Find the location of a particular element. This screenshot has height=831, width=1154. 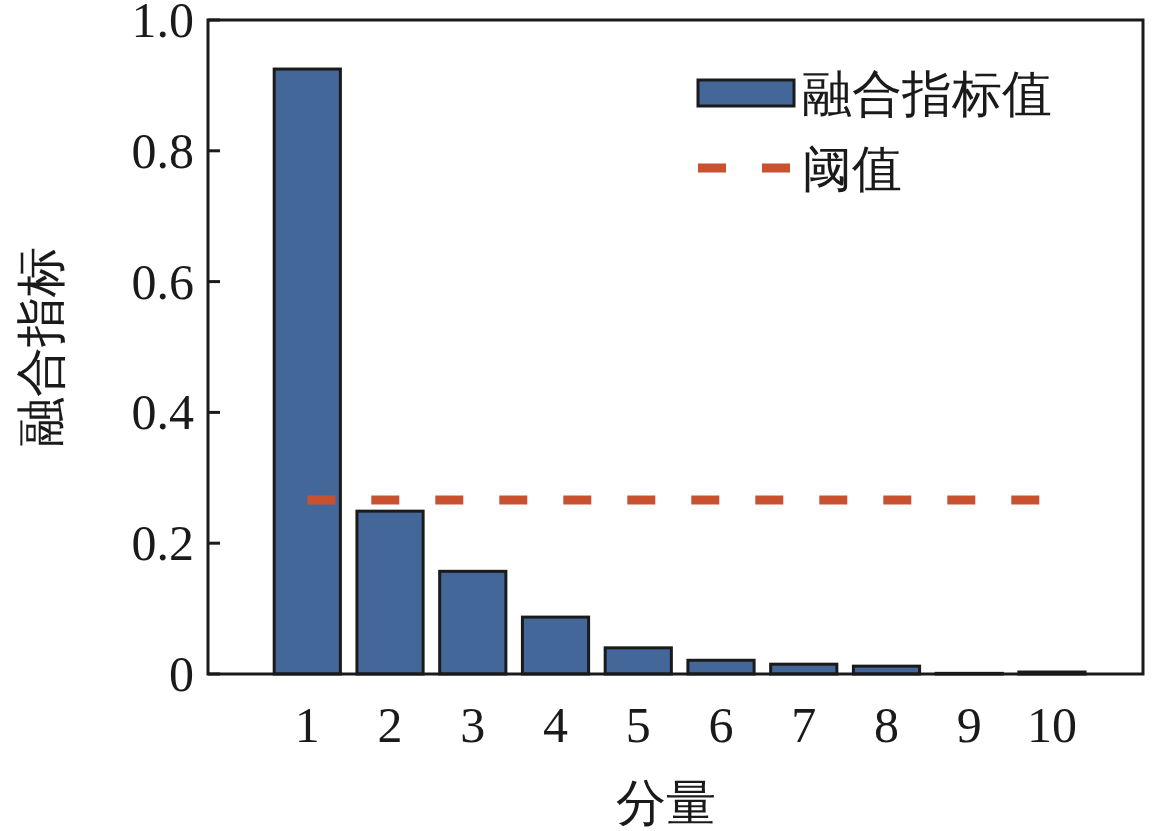

x-tick-label: 7 is located at coordinates (804, 725).